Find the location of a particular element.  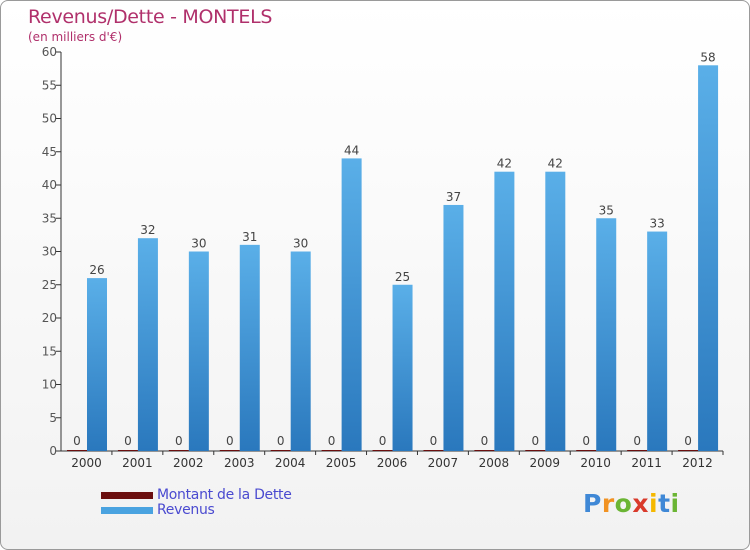

value-label-revenus: 35 is located at coordinates (606, 210).